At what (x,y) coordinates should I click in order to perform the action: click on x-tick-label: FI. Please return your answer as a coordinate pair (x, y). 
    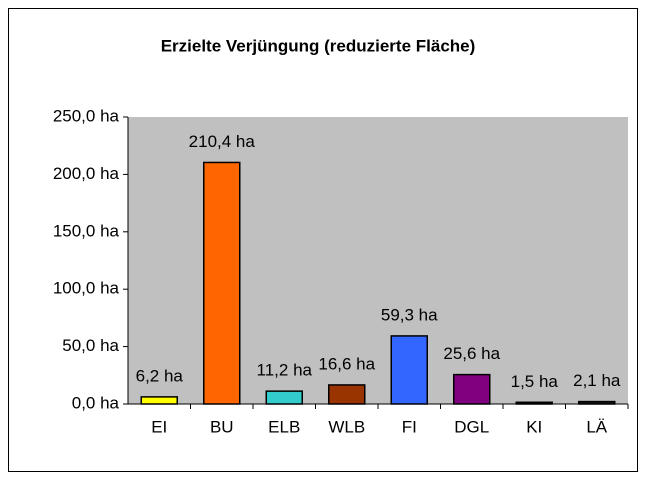
    Looking at the image, I should click on (409, 426).